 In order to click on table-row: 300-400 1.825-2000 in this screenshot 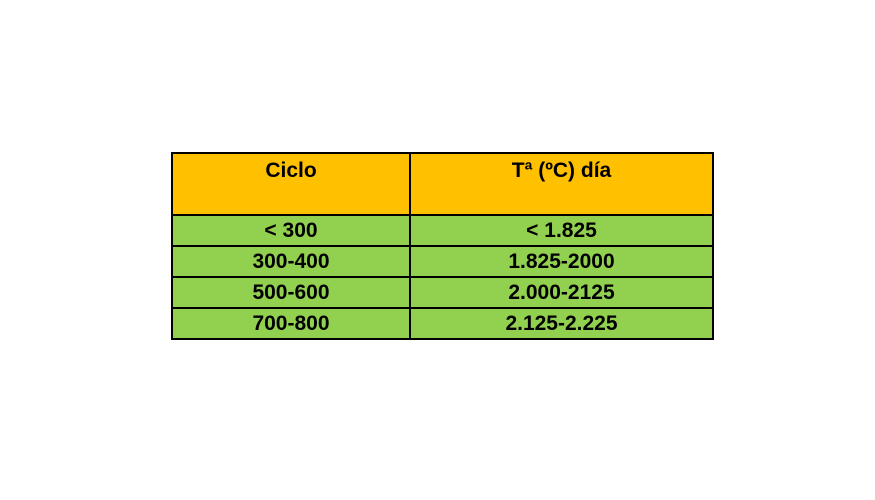, I will do `click(442, 261)`.